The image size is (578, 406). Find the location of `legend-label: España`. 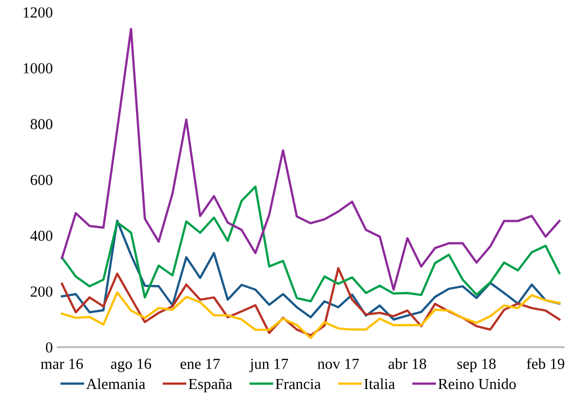

legend-label: España is located at coordinates (210, 385).